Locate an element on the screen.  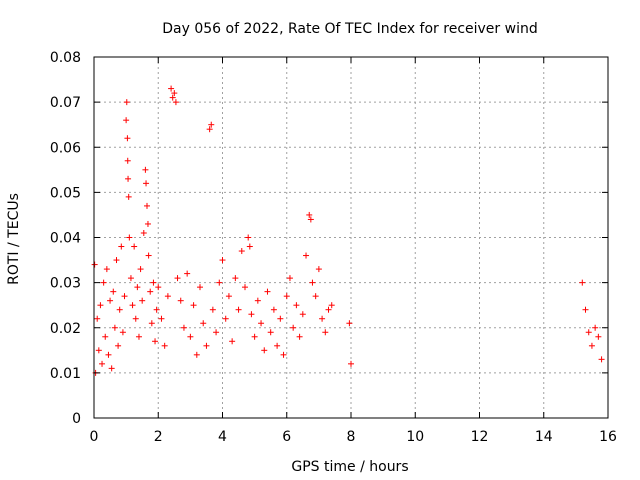
y-tick-label: 0.05 is located at coordinates (65, 193).